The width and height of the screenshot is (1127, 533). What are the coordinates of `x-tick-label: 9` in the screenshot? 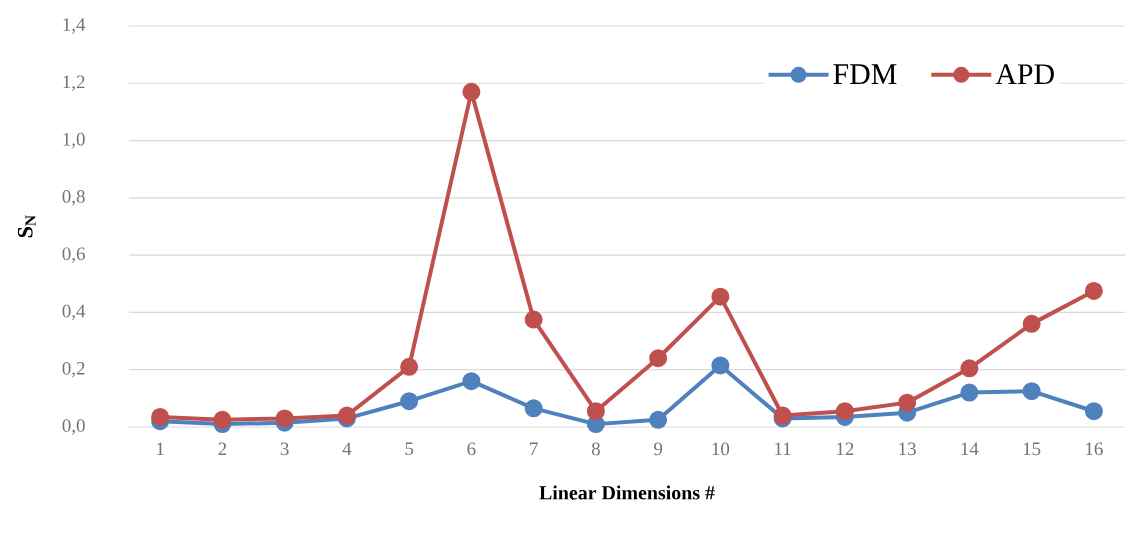 It's located at (658, 449).